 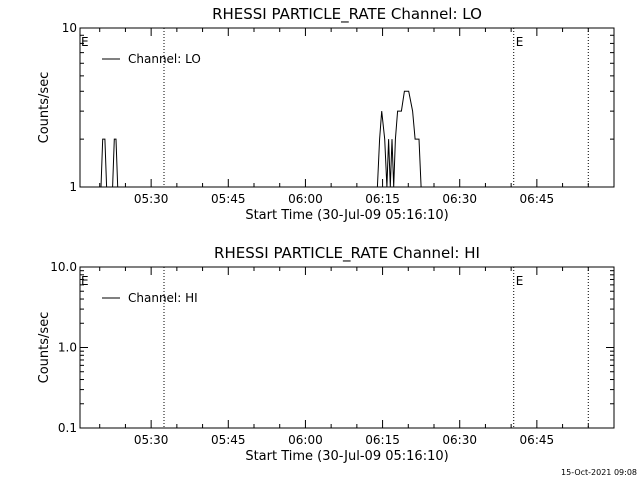 What do you see at coordinates (67, 428) in the screenshot?
I see `y-tick-label: 0.1` at bounding box center [67, 428].